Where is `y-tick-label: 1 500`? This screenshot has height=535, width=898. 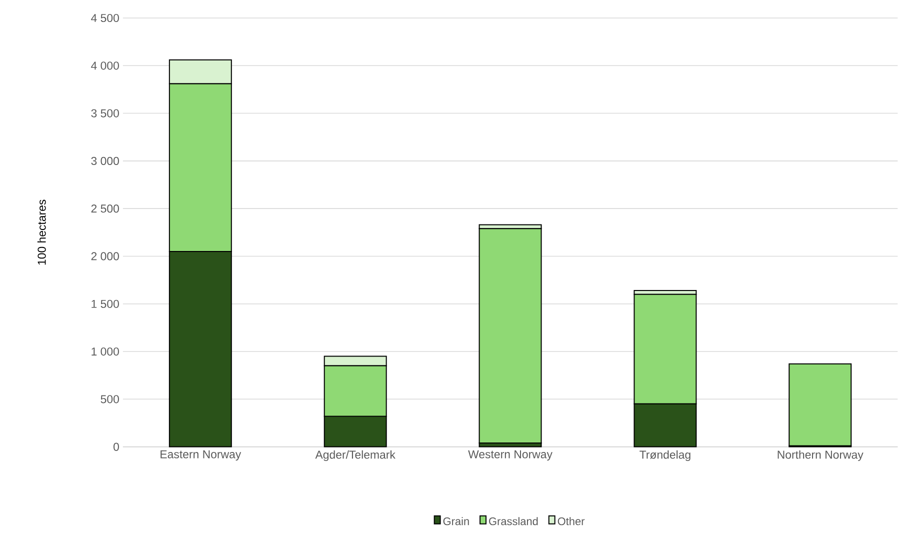
y-tick-label: 1 500 is located at coordinates (105, 304).